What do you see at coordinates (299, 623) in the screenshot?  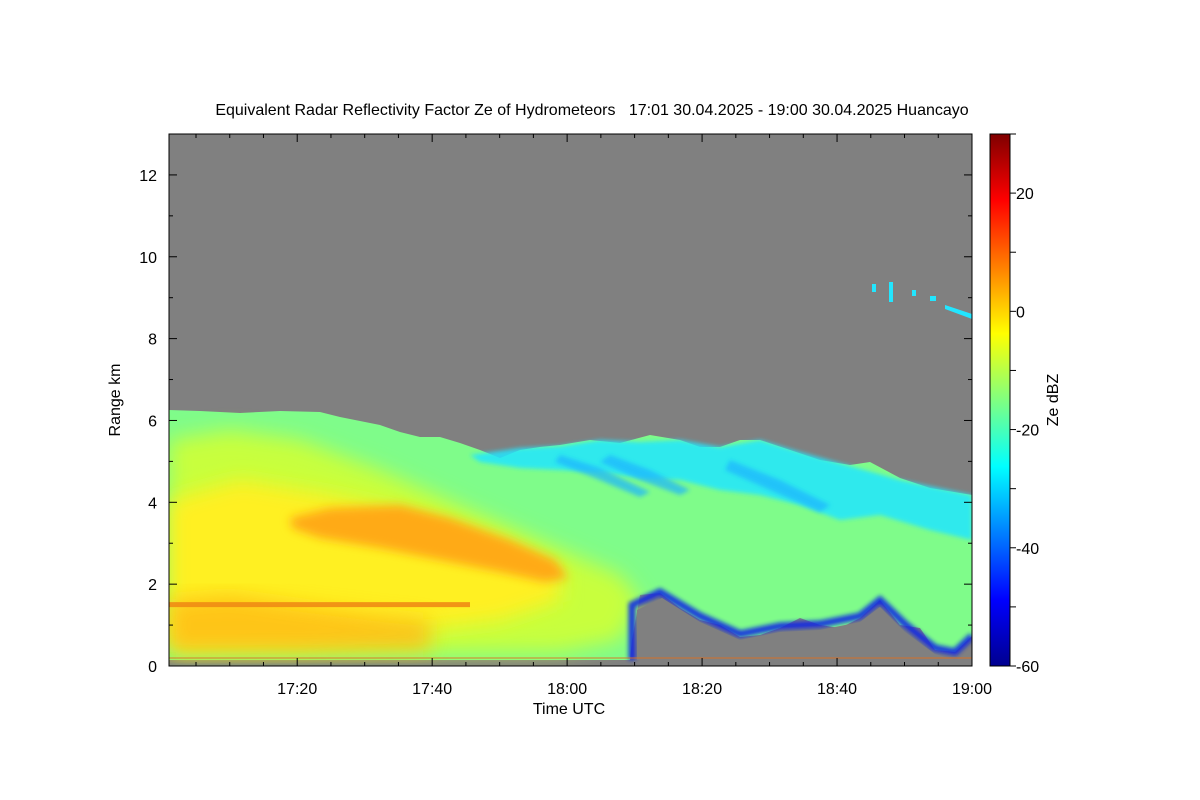 I see `echo-orange-lowlevel` at bounding box center [299, 623].